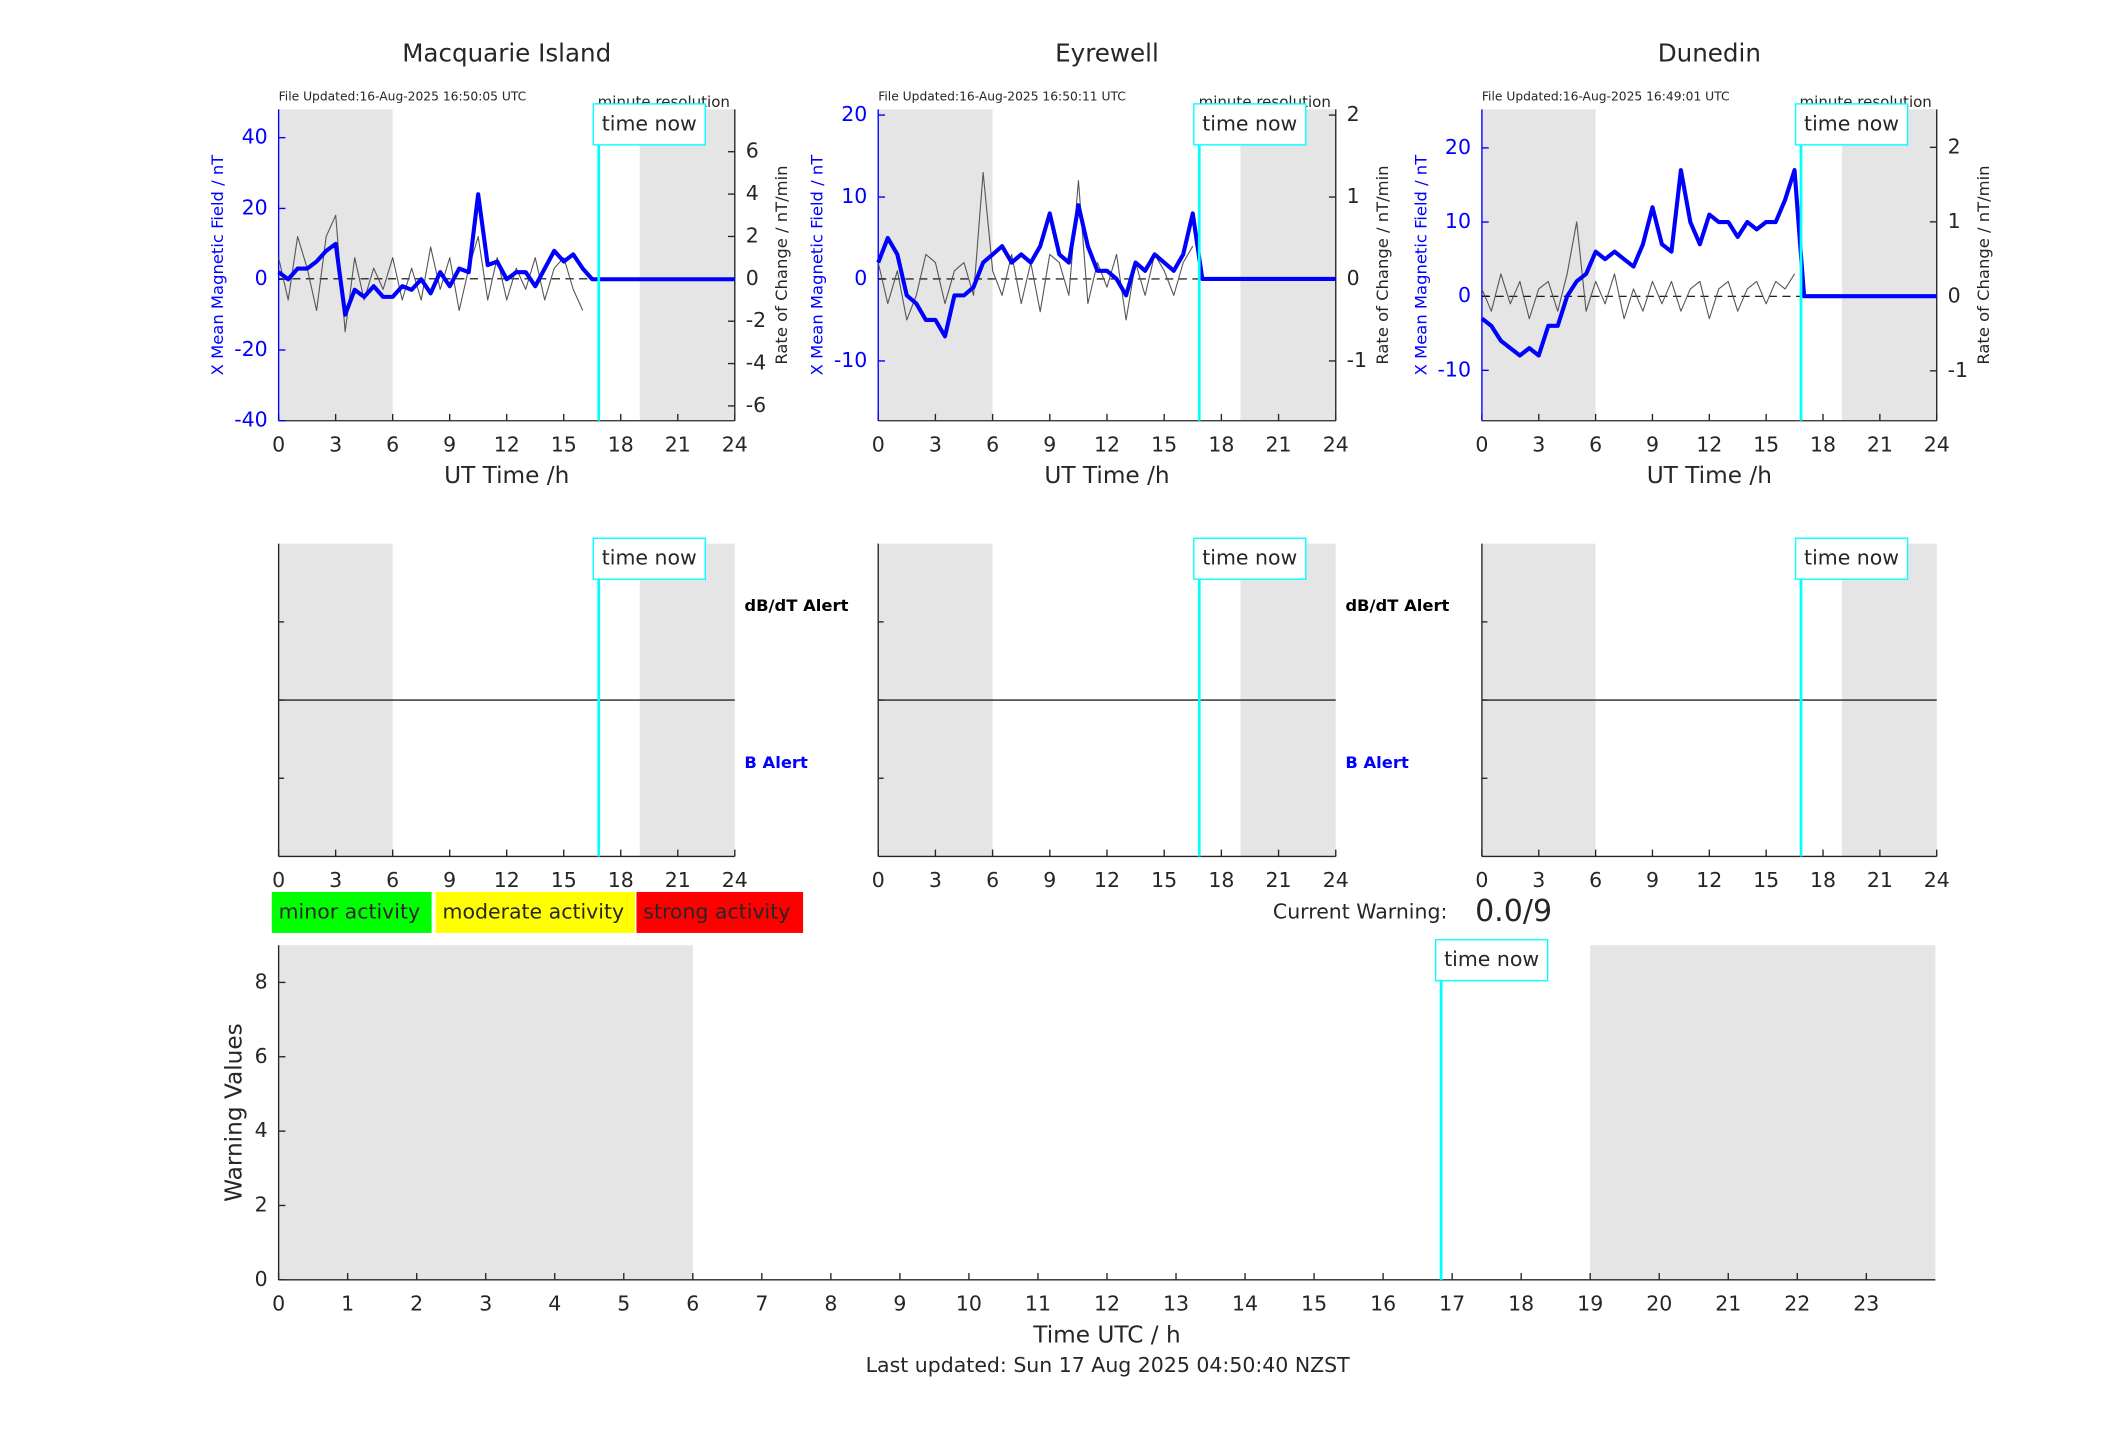 The width and height of the screenshot is (2117, 1437). Describe the element at coordinates (261, 1056) in the screenshot. I see `y-tick-label: 6` at that location.